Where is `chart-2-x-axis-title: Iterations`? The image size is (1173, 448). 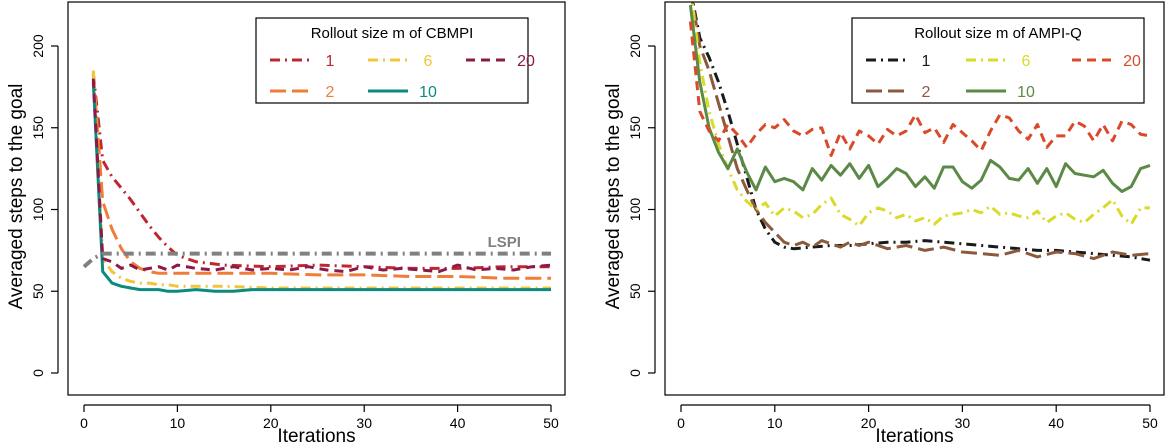
chart-2-x-axis-title: Iterations is located at coordinates (914, 436).